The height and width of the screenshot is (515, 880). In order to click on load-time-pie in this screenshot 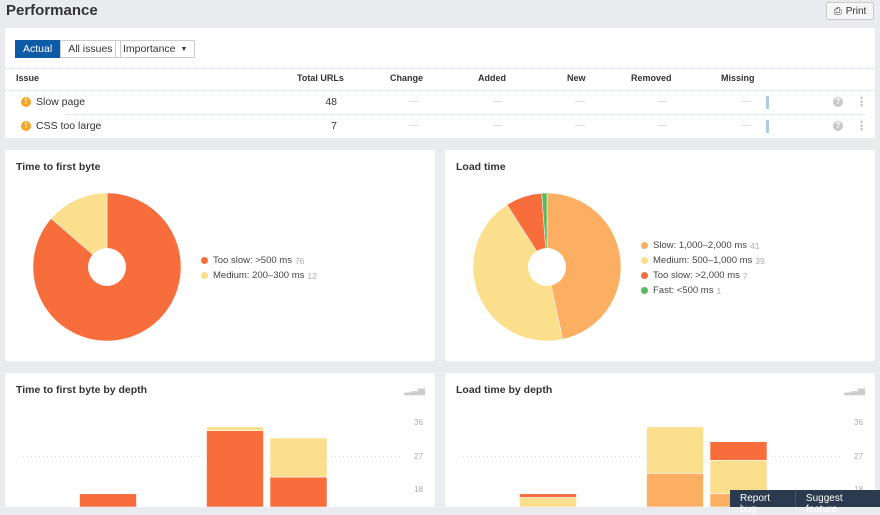, I will do `click(547, 267)`.